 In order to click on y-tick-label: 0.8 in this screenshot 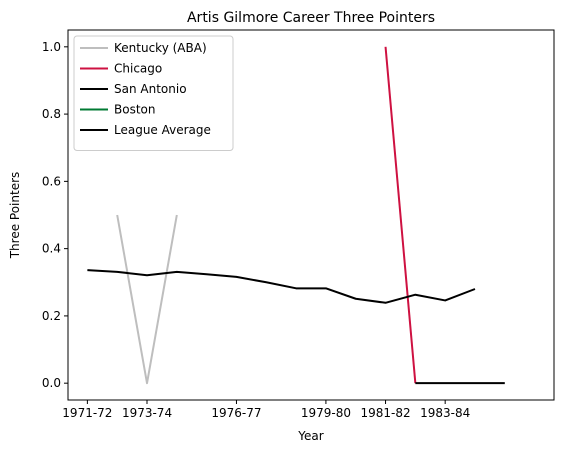, I will do `click(51, 114)`.